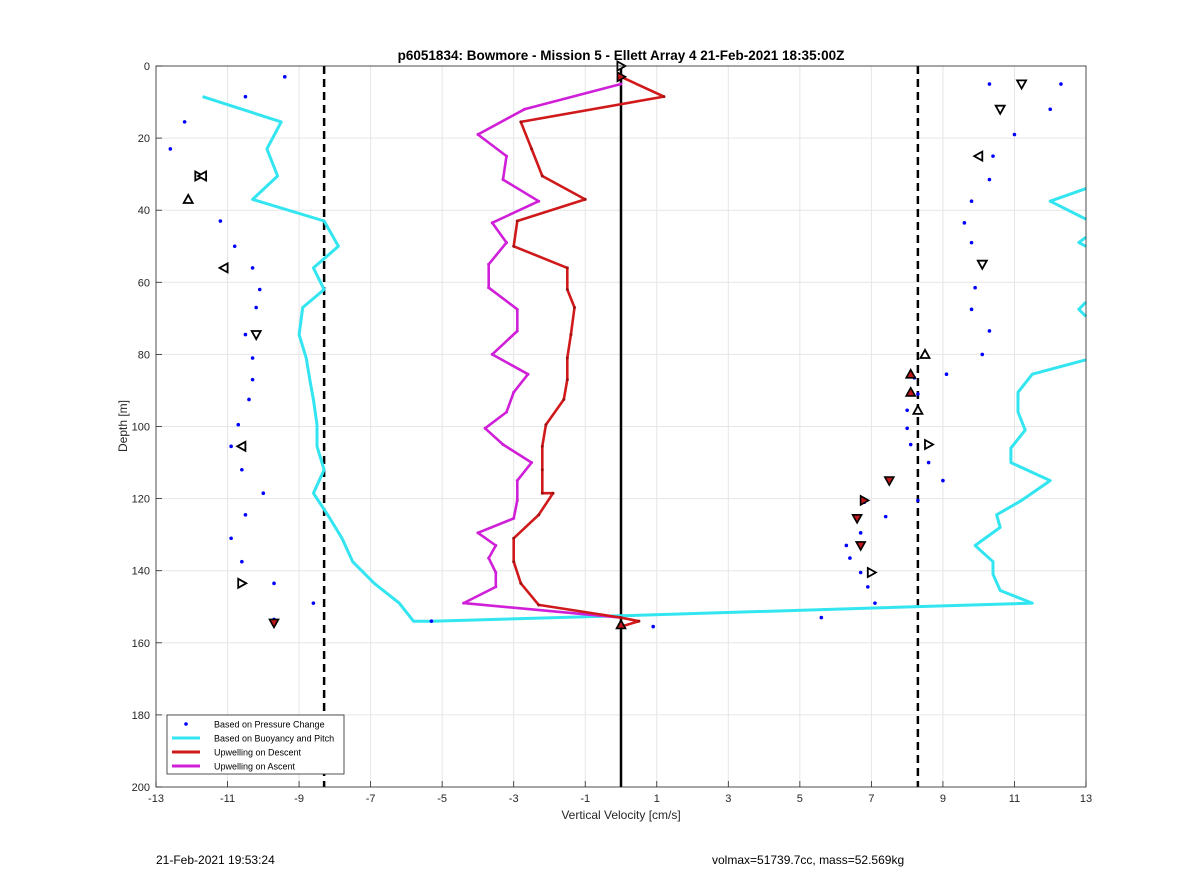 The height and width of the screenshot is (885, 1200). What do you see at coordinates (808, 860) in the screenshot?
I see `footer-volmax-mass: volmax=51739.7cc, mass=52.569kg` at bounding box center [808, 860].